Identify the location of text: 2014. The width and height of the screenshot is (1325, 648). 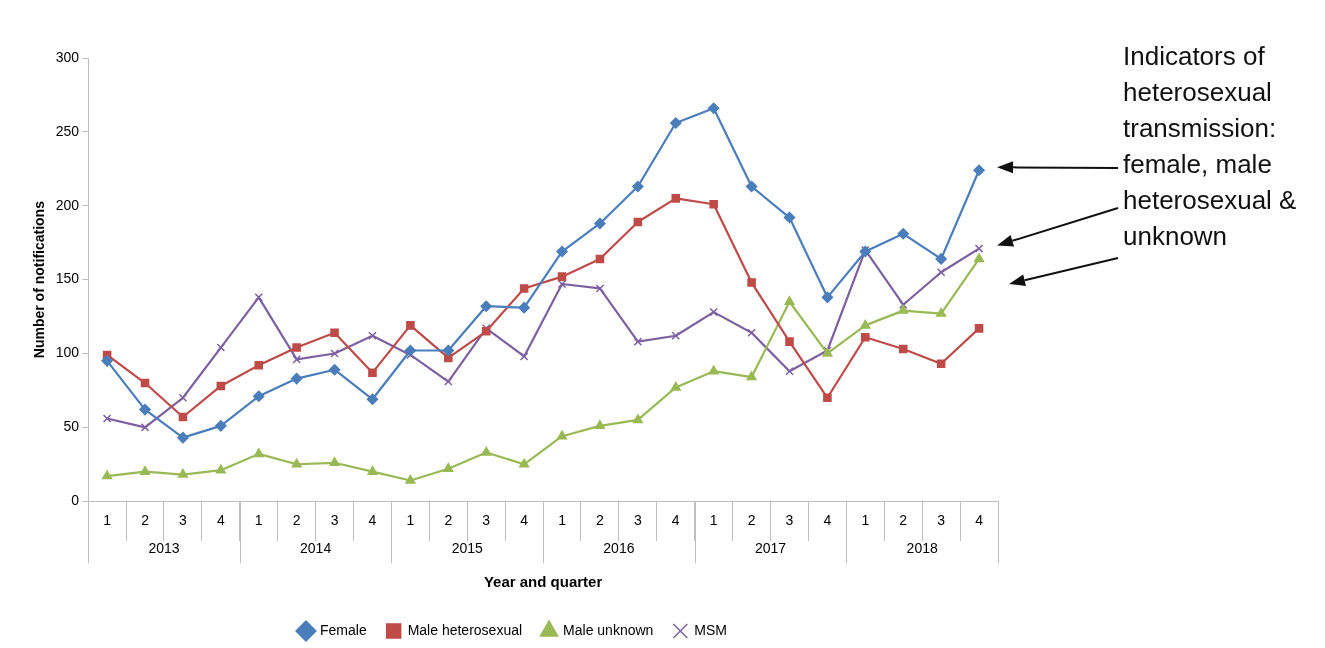
(316, 548).